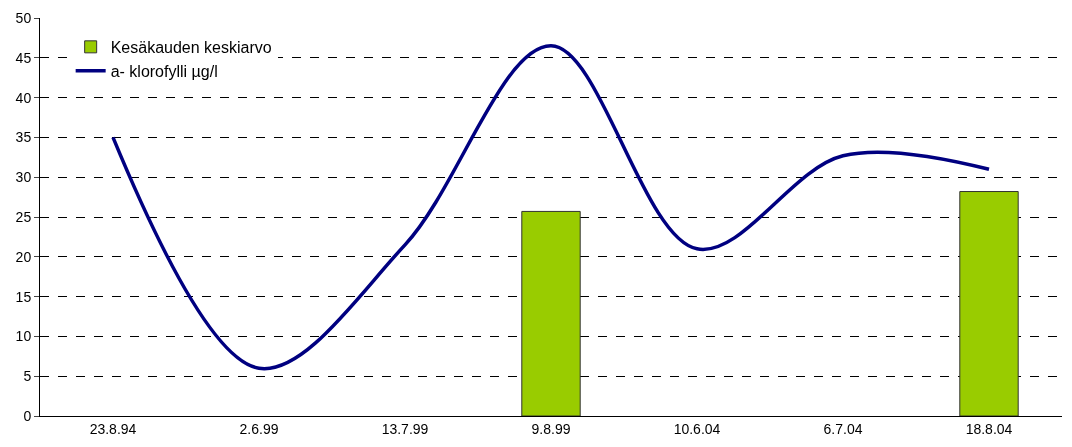  I want to click on y-tick-label: 45, so click(23, 57).